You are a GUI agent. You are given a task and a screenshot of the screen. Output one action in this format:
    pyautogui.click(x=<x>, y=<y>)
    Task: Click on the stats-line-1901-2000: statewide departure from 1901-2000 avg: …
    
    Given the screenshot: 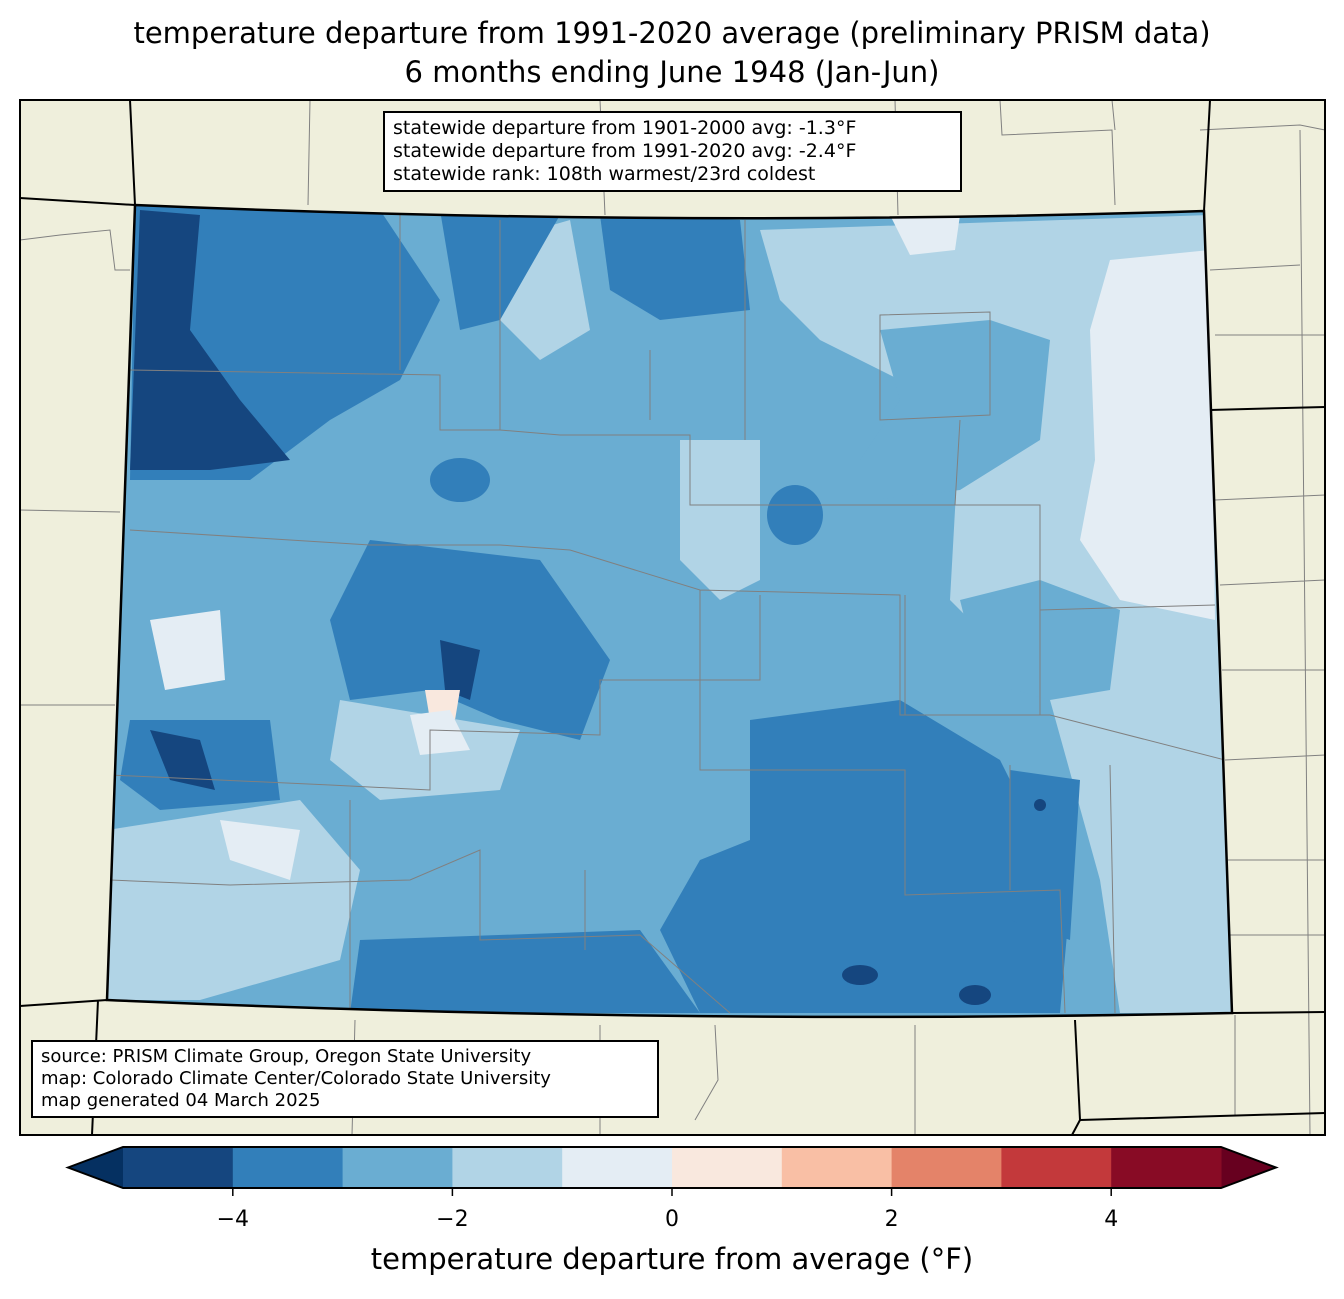 What is the action you would take?
    pyautogui.click(x=625, y=128)
    